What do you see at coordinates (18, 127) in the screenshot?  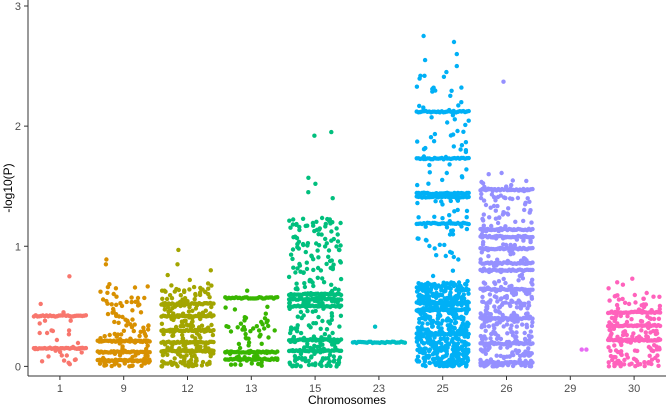 I see `y-tick-label: 2` at bounding box center [18, 127].